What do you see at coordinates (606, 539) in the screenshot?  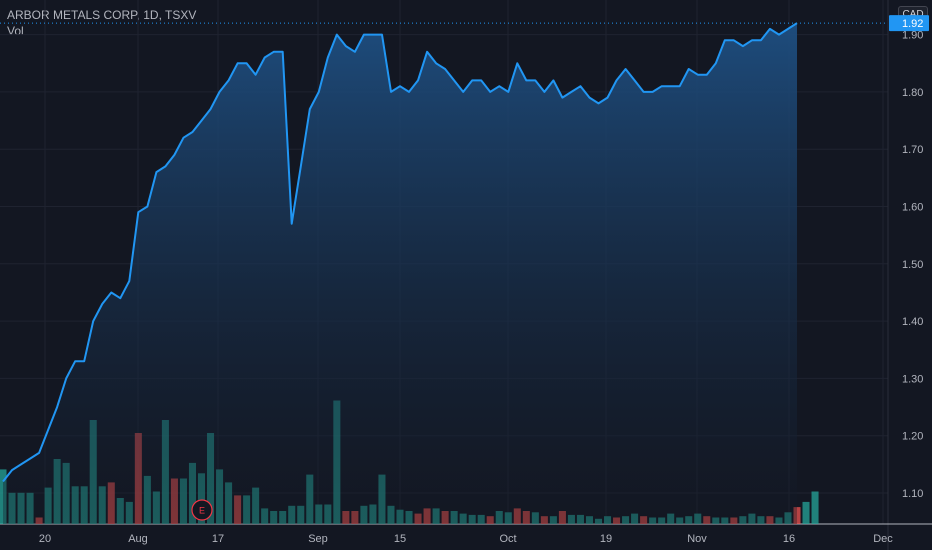 I see `time-tick-label: 19` at bounding box center [606, 539].